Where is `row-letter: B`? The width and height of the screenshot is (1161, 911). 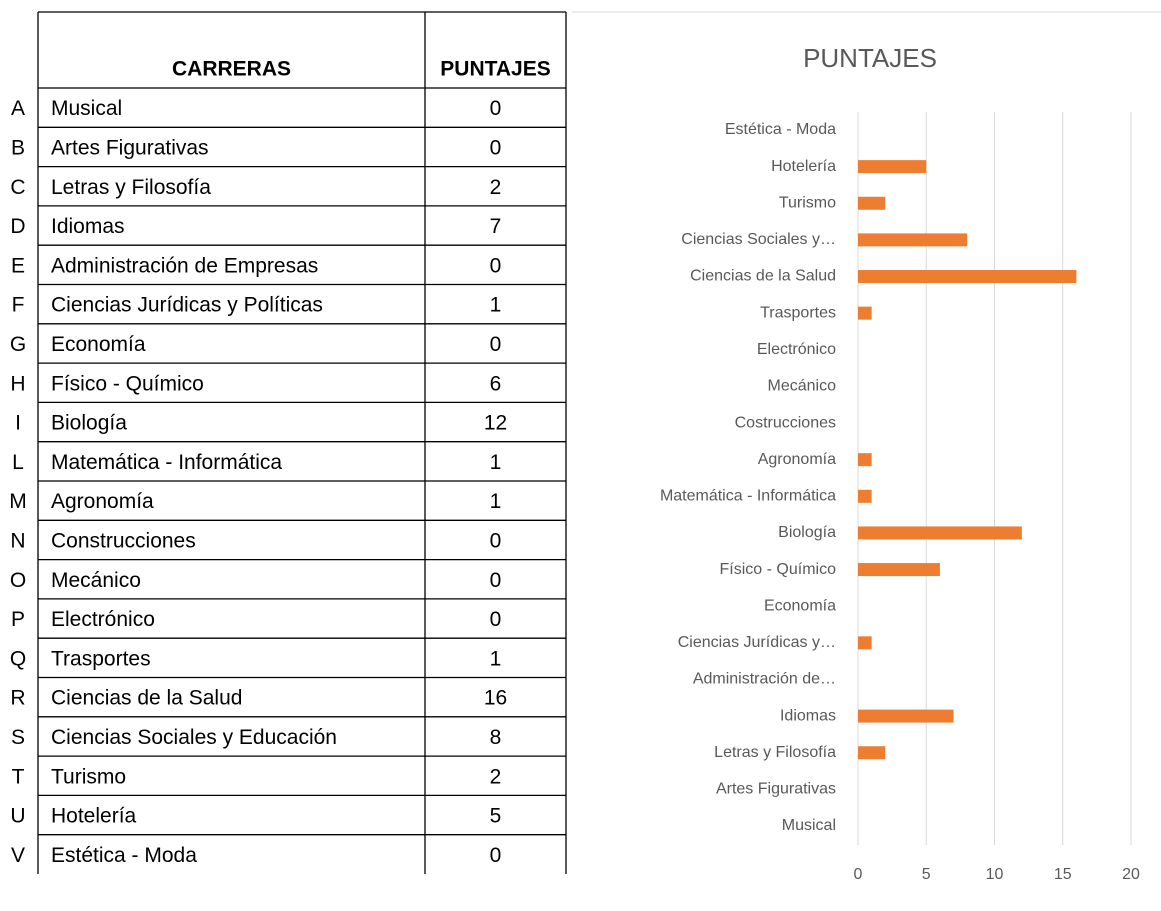
row-letter: B is located at coordinates (18, 147).